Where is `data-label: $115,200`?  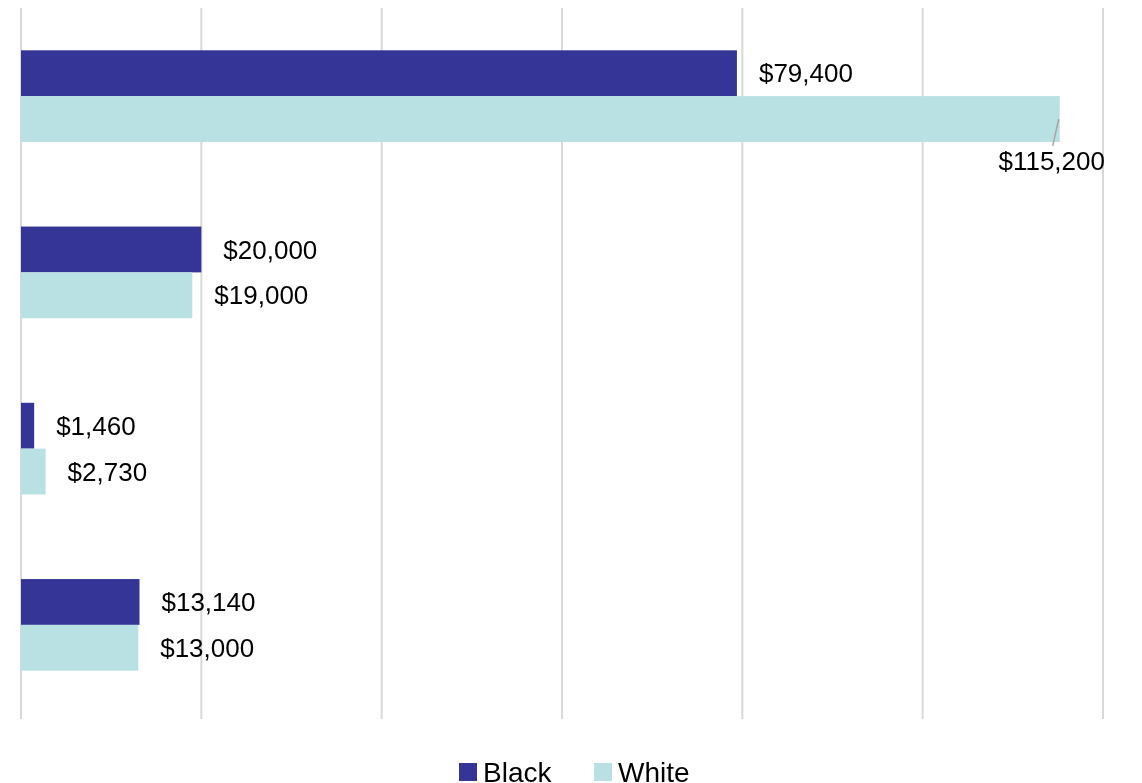 data-label: $115,200 is located at coordinates (1051, 160).